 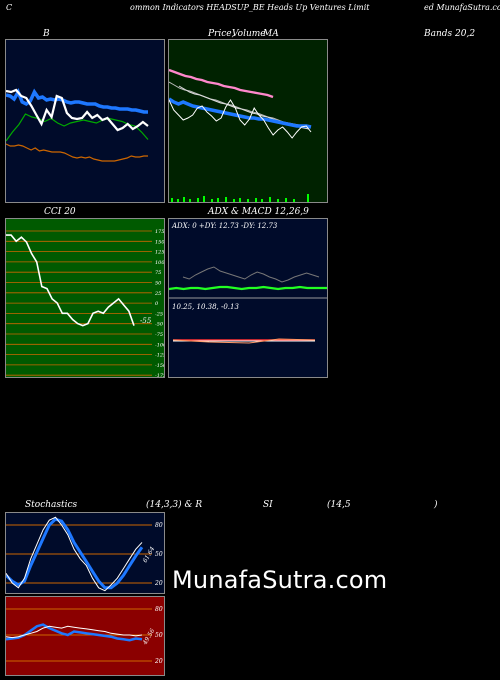 I want to click on stoch-panel: 80 50 20 61.64, so click(x=85, y=553).